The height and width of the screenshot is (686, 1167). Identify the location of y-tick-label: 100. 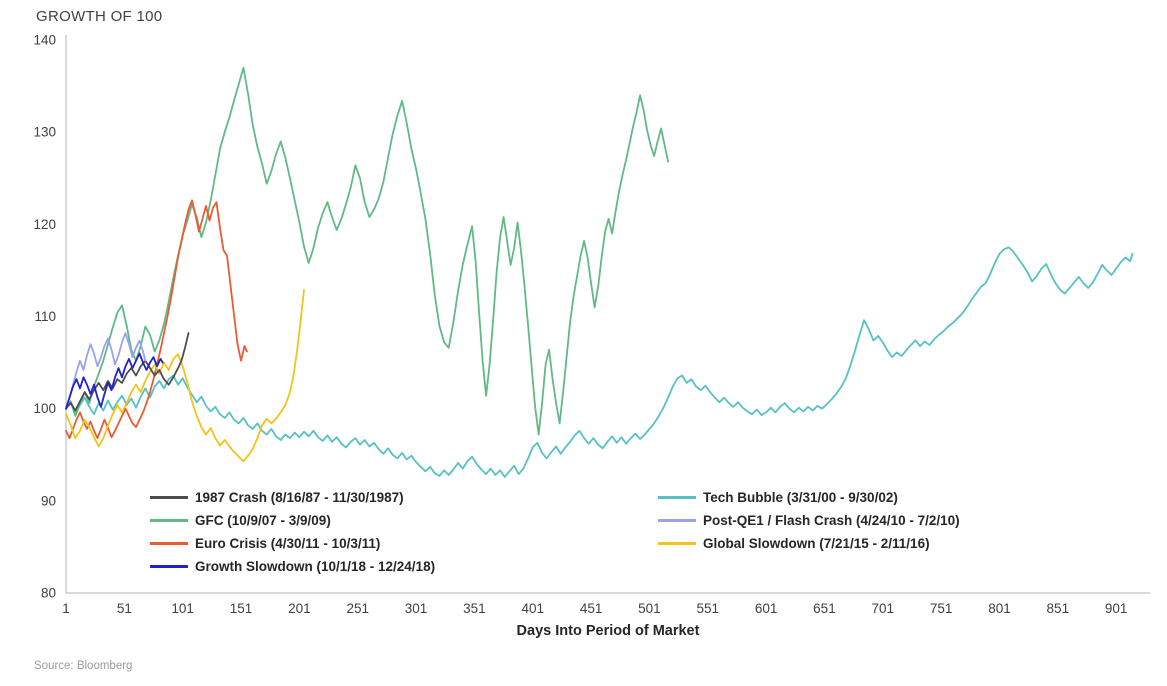
(44, 408).